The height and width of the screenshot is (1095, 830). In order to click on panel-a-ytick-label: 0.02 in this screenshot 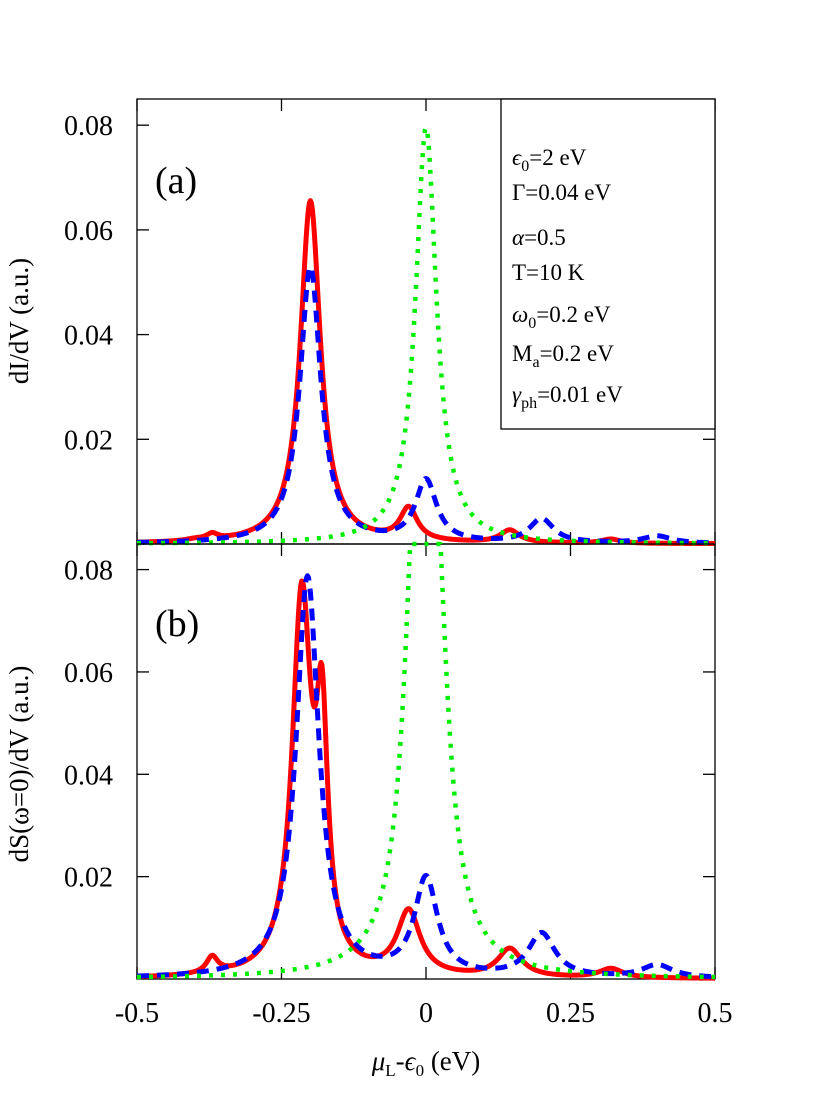, I will do `click(88, 440)`.